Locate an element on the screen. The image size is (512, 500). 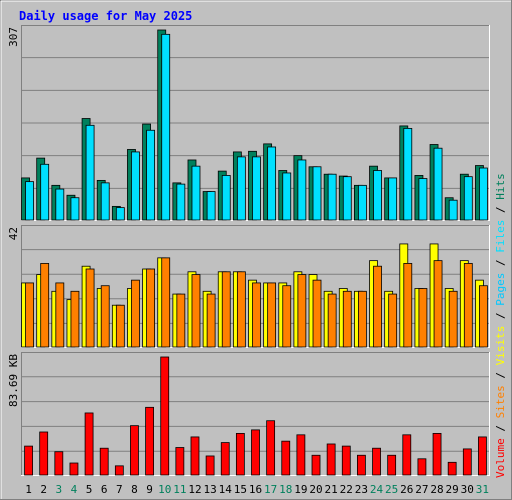
day-label: 12 is located at coordinates (194, 489).